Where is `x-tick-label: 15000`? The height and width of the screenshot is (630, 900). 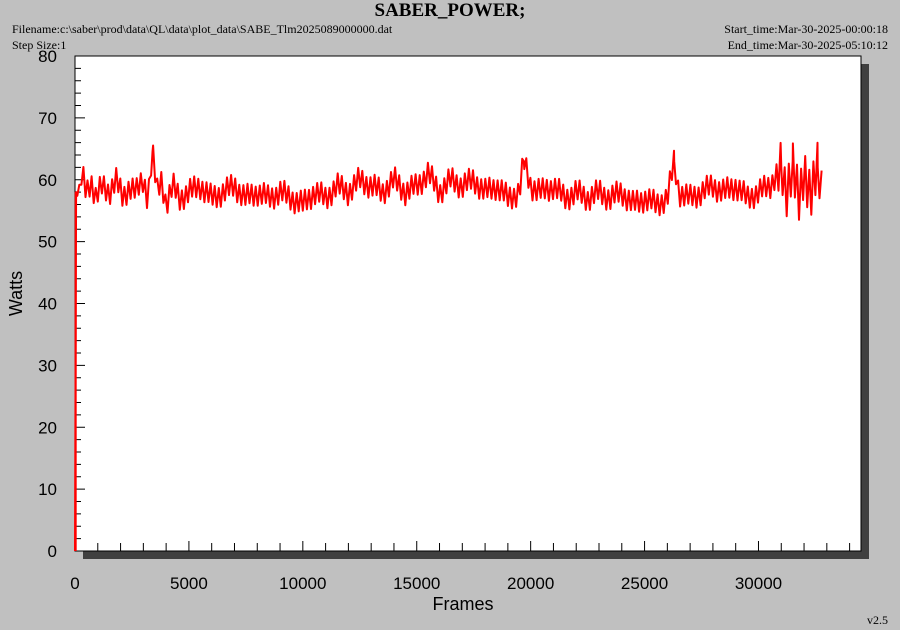 x-tick-label: 15000 is located at coordinates (416, 583).